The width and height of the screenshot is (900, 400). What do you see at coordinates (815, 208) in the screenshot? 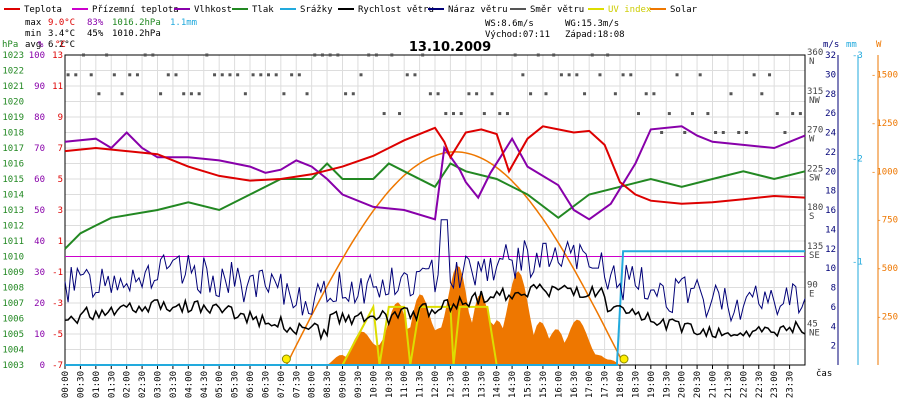
I see `direction-tick-label: 180` at bounding box center [815, 208].